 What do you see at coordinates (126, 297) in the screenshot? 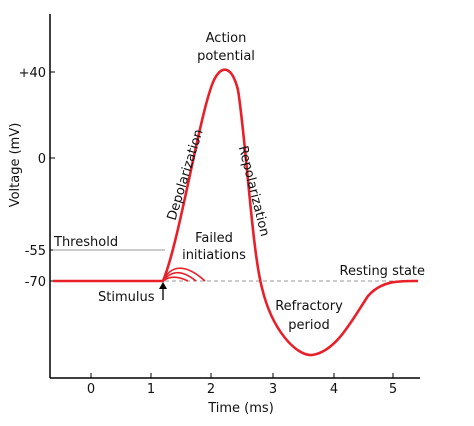
I see `stimulus-label: Stimulus` at bounding box center [126, 297].